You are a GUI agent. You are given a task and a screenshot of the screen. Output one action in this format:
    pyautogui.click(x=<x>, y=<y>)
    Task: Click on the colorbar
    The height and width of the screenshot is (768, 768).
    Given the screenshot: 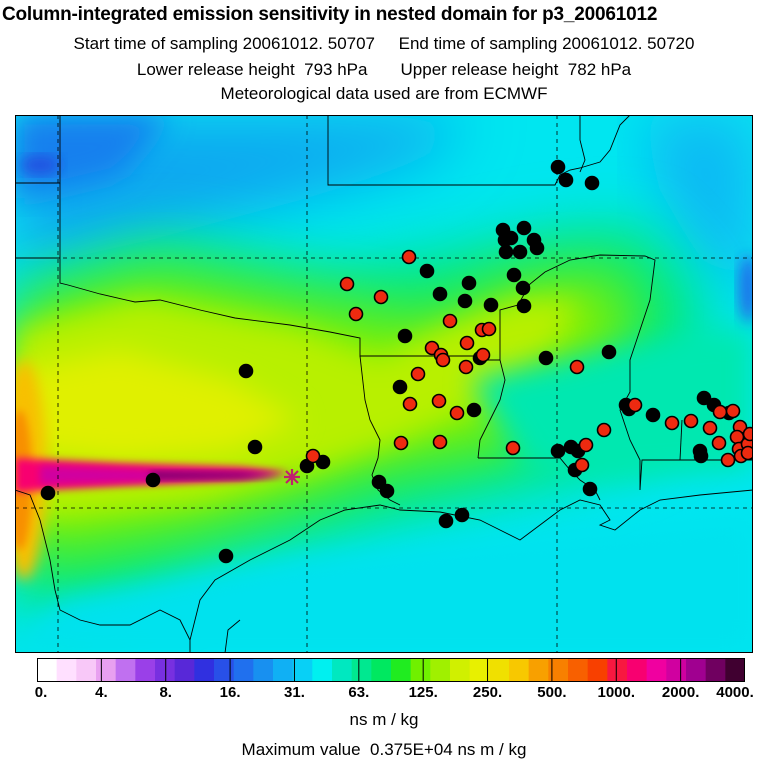 What is the action you would take?
    pyautogui.click(x=391, y=670)
    